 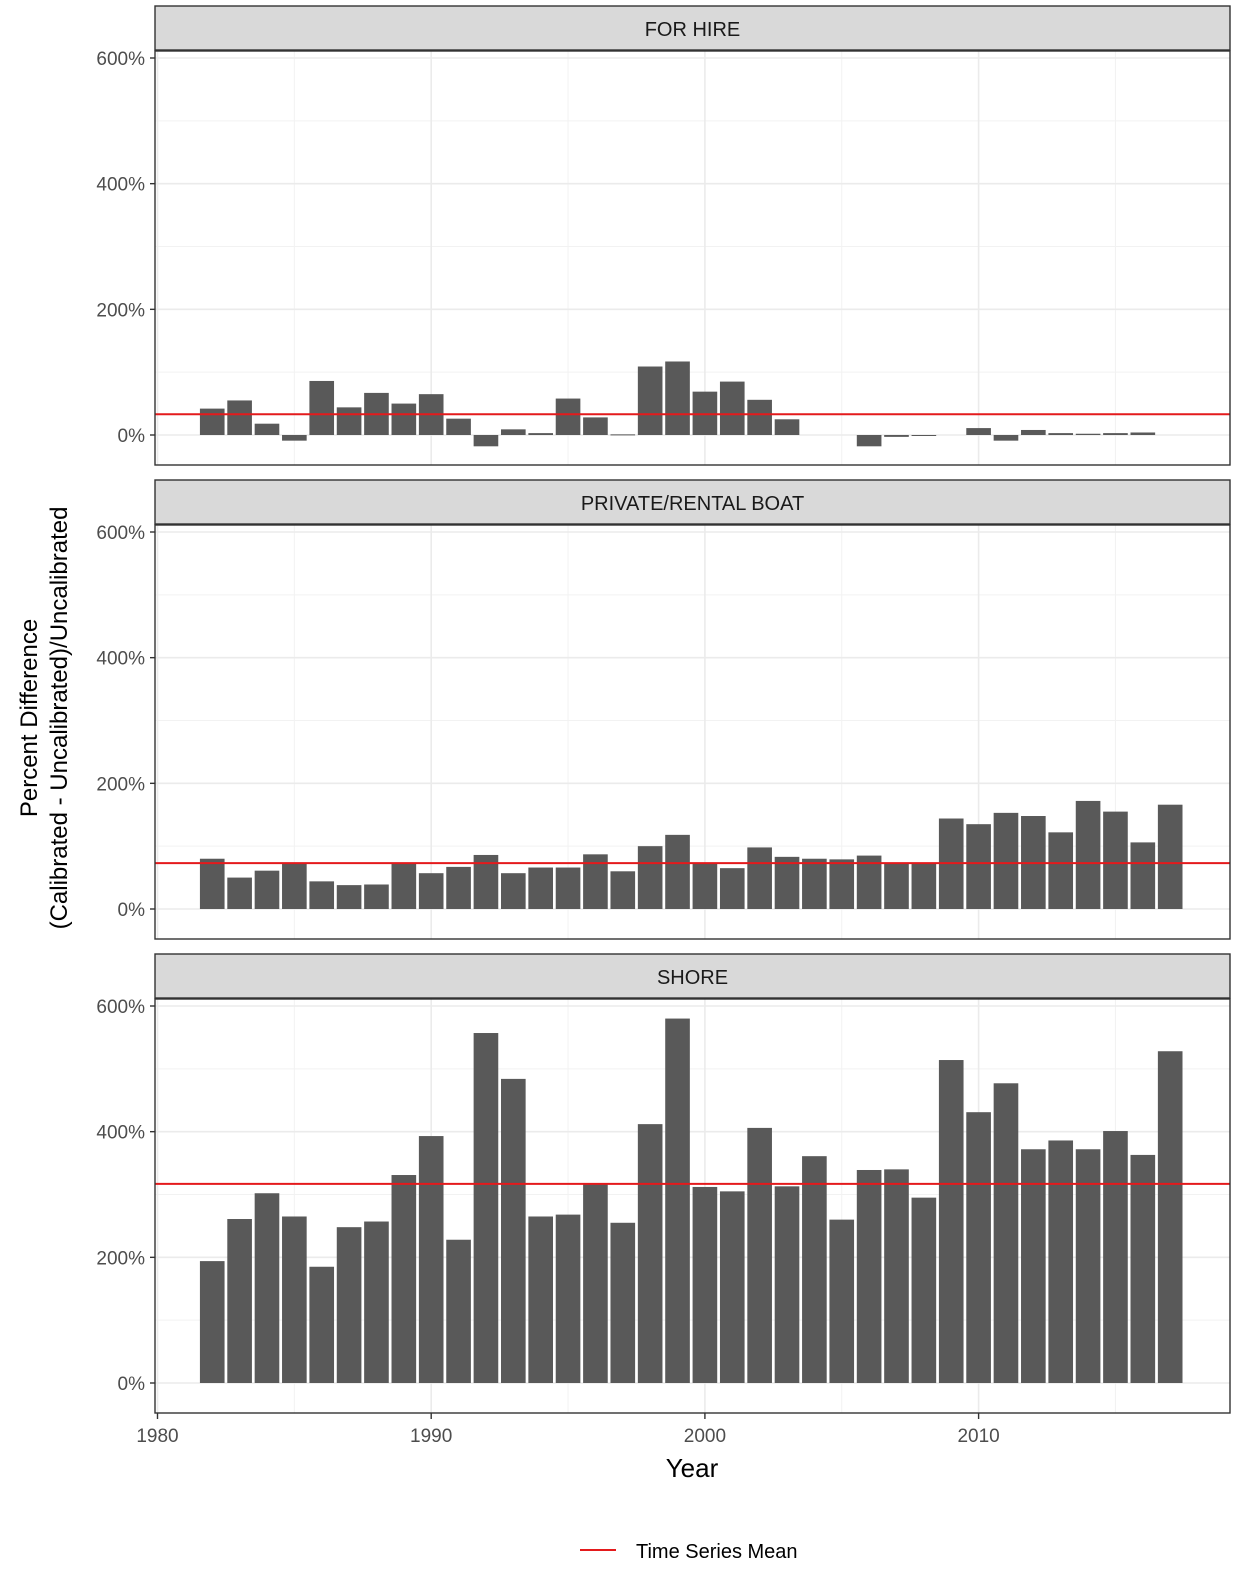 What do you see at coordinates (568, 1430) in the screenshot?
I see `x-axis: 1980 1990 2000 2010` at bounding box center [568, 1430].